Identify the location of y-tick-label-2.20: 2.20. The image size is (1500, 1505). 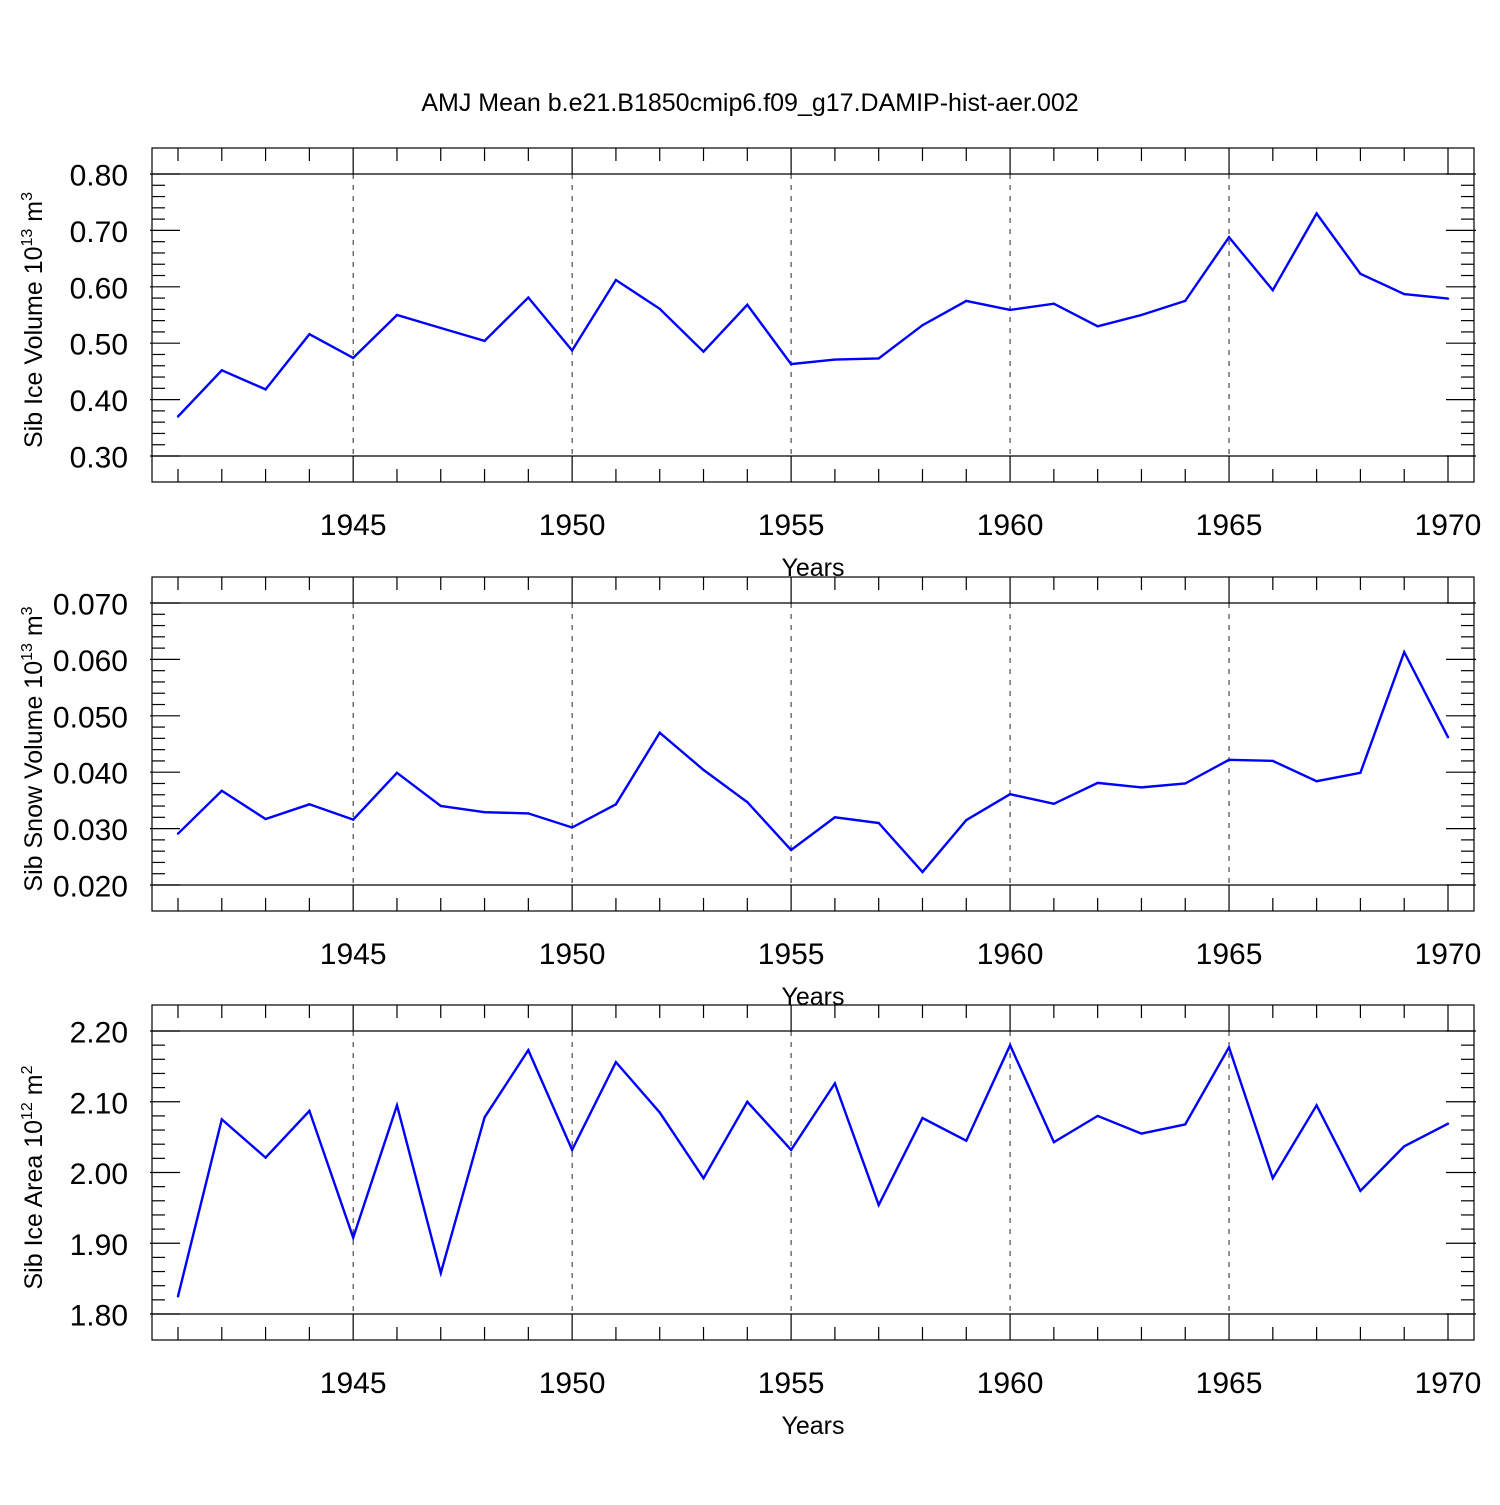
(99, 1033).